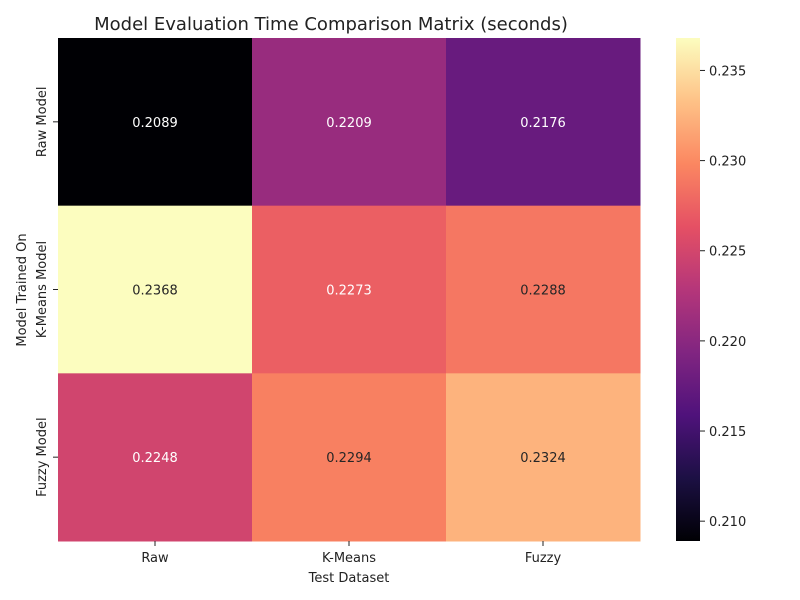 This screenshot has height=600, width=800. What do you see at coordinates (22, 289) in the screenshot?
I see `y-axis-label: Model Trained On` at bounding box center [22, 289].